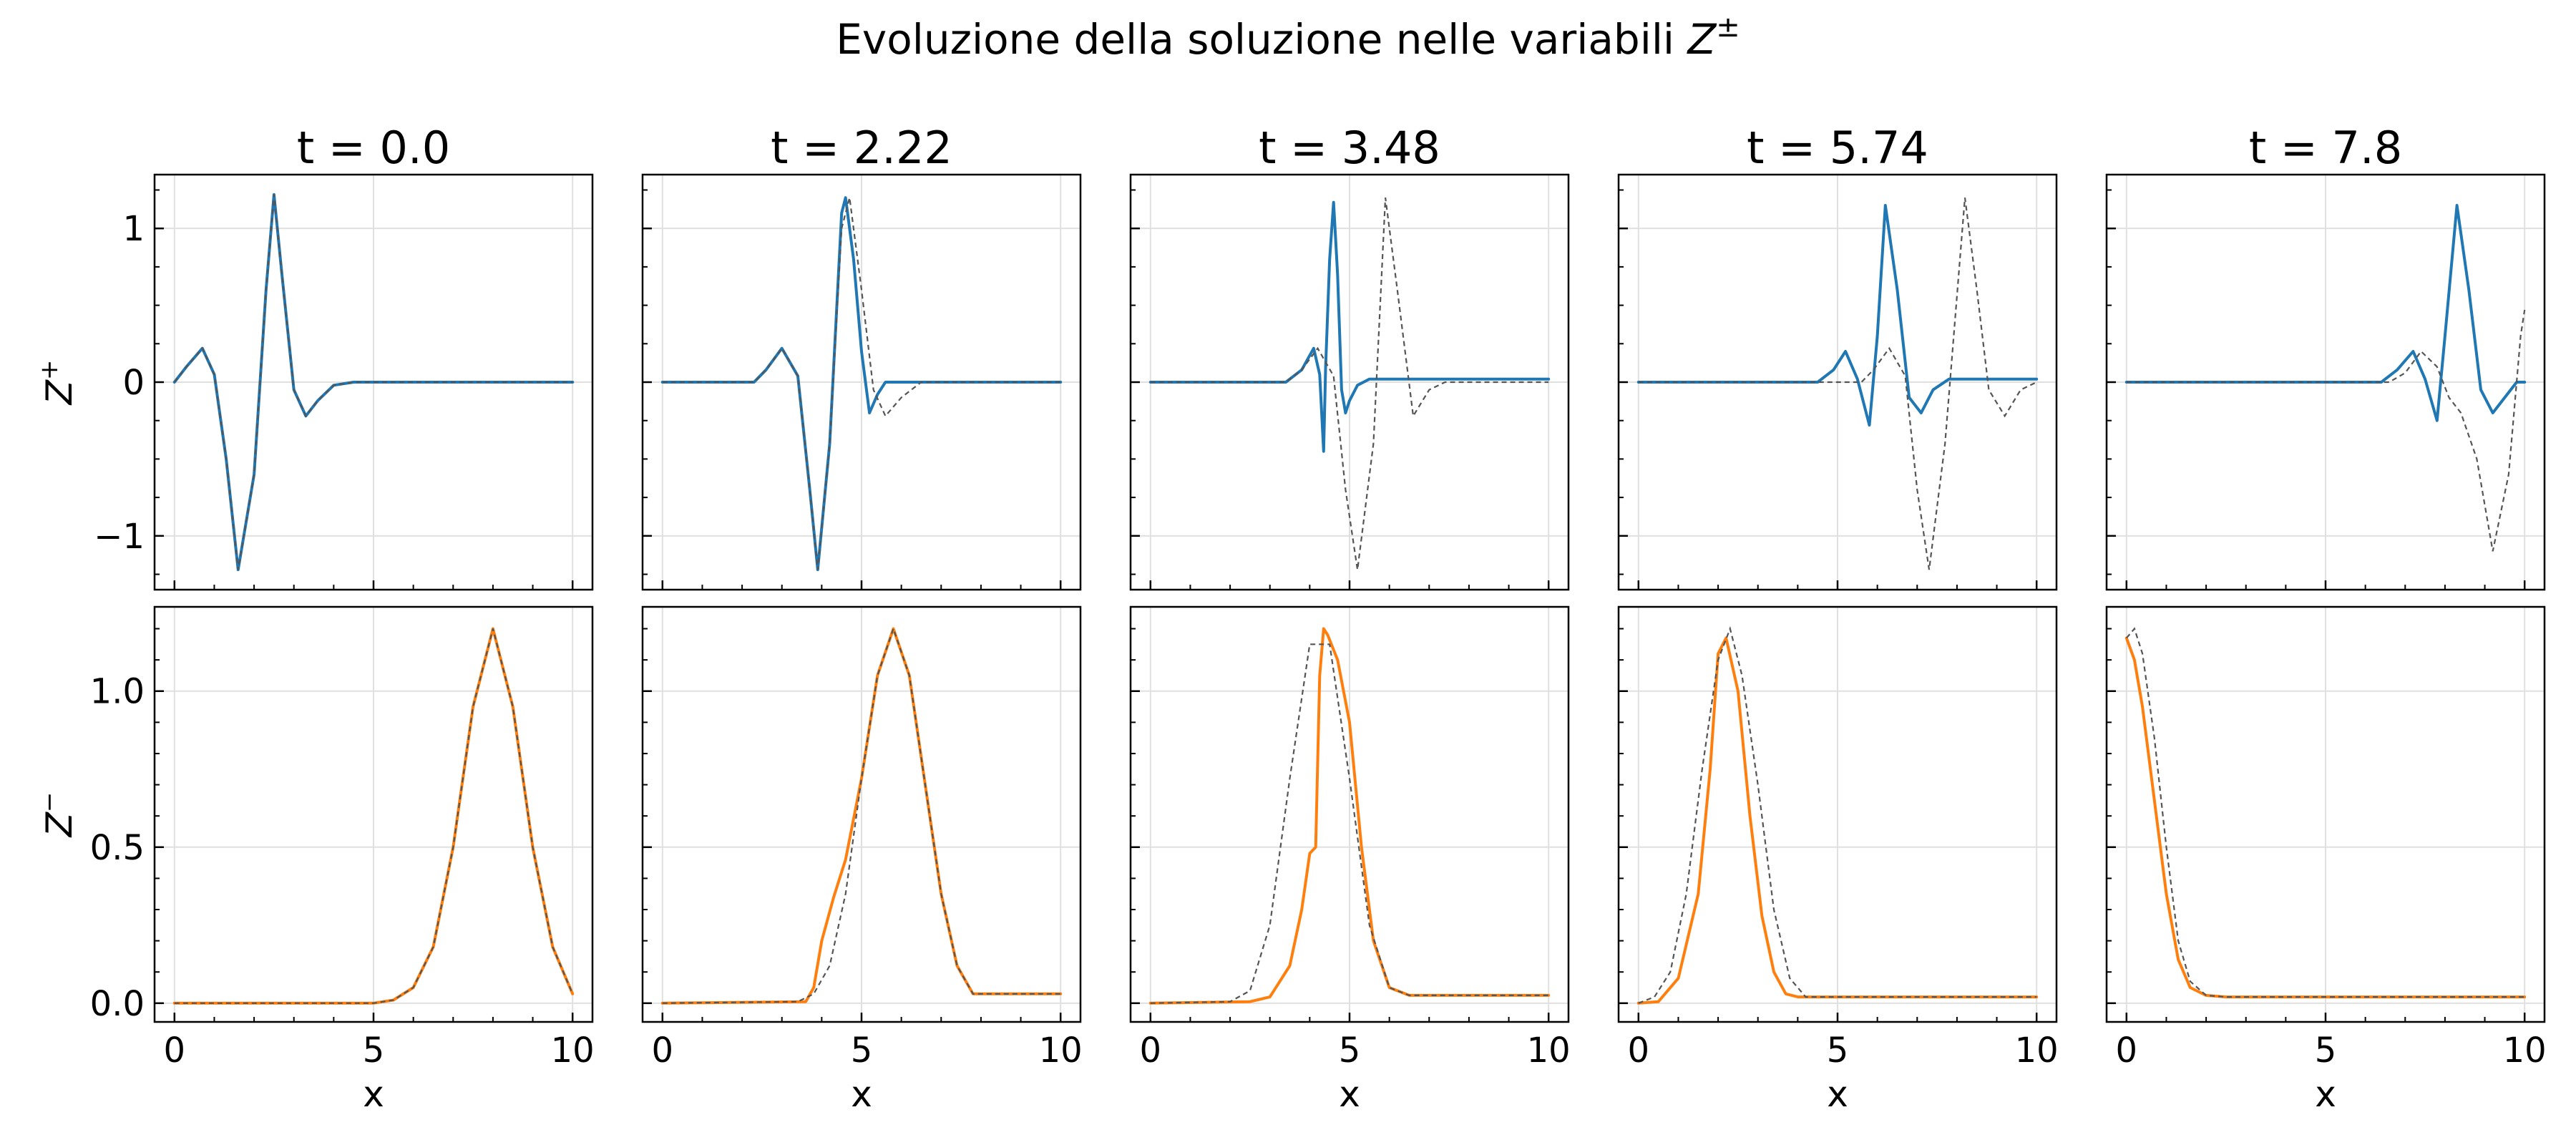  What do you see at coordinates (117, 848) in the screenshot?
I see `y-tick-label: 0.5` at bounding box center [117, 848].